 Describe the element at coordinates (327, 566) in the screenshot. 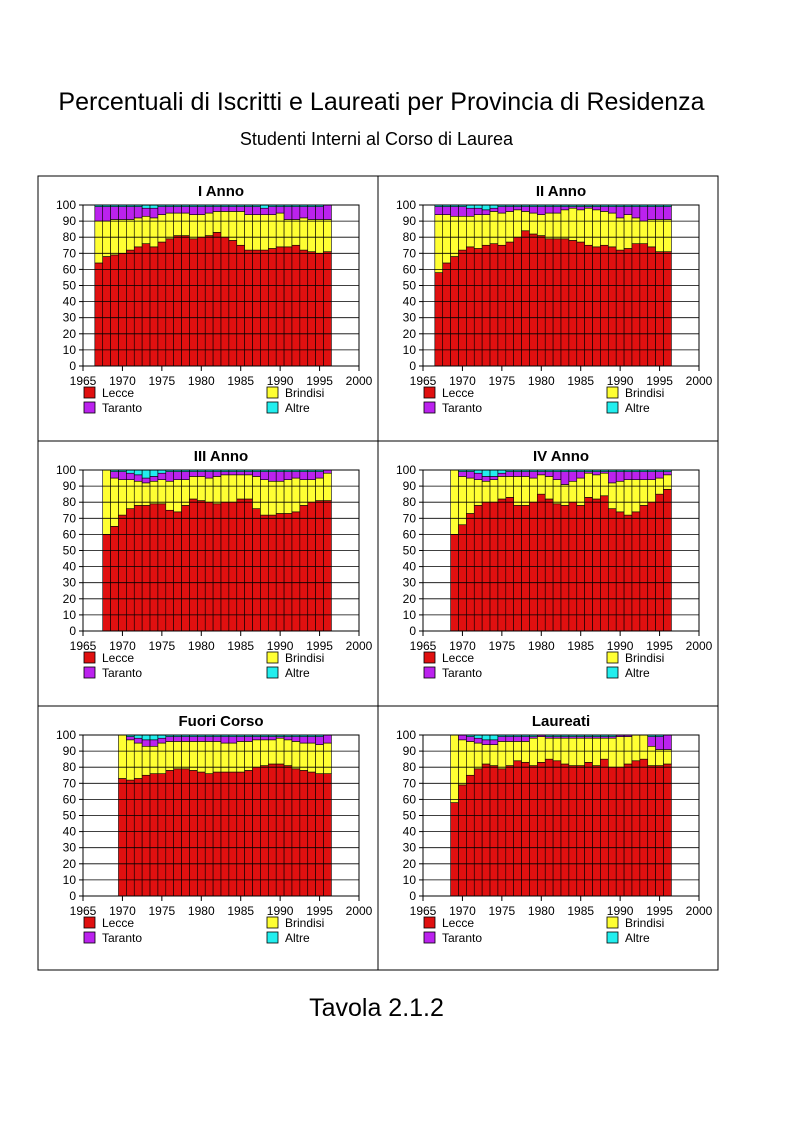

I see `bar-lecce-1996` at that location.